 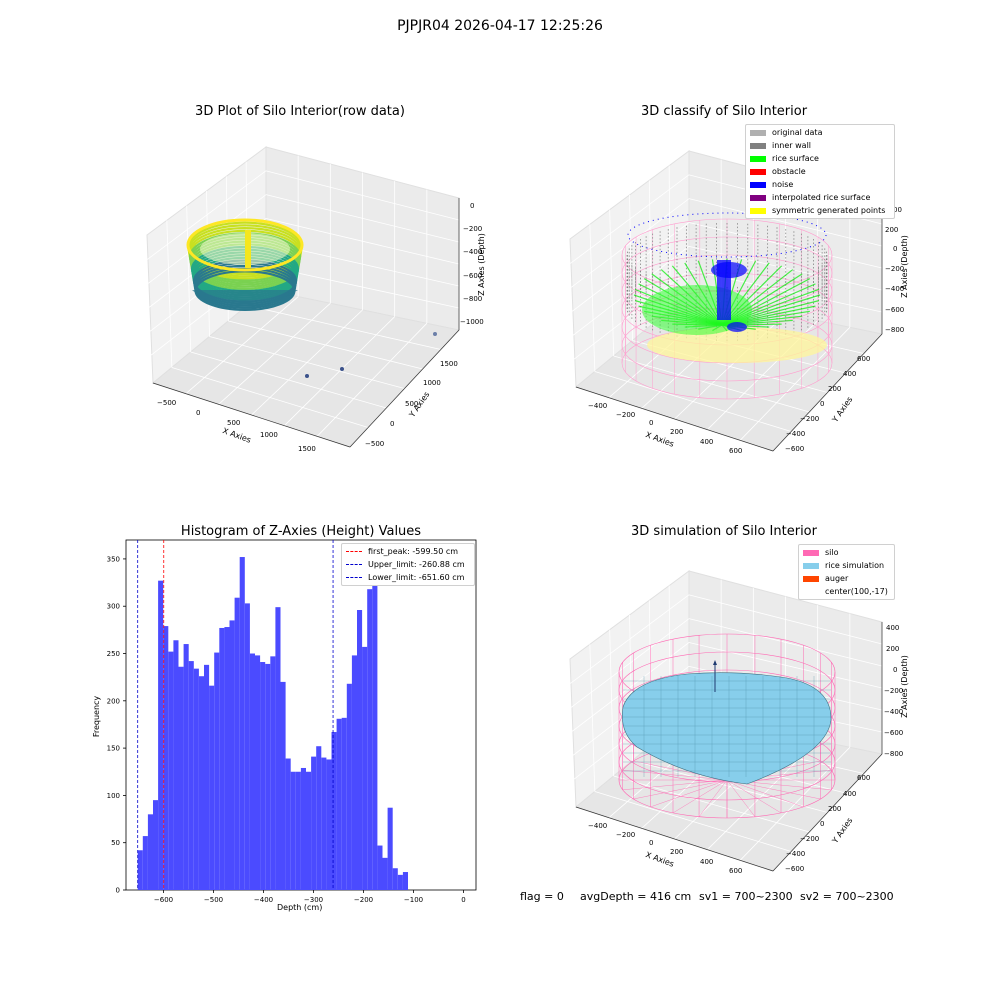 I want to click on legend-item: obstacle, so click(x=820, y=171).